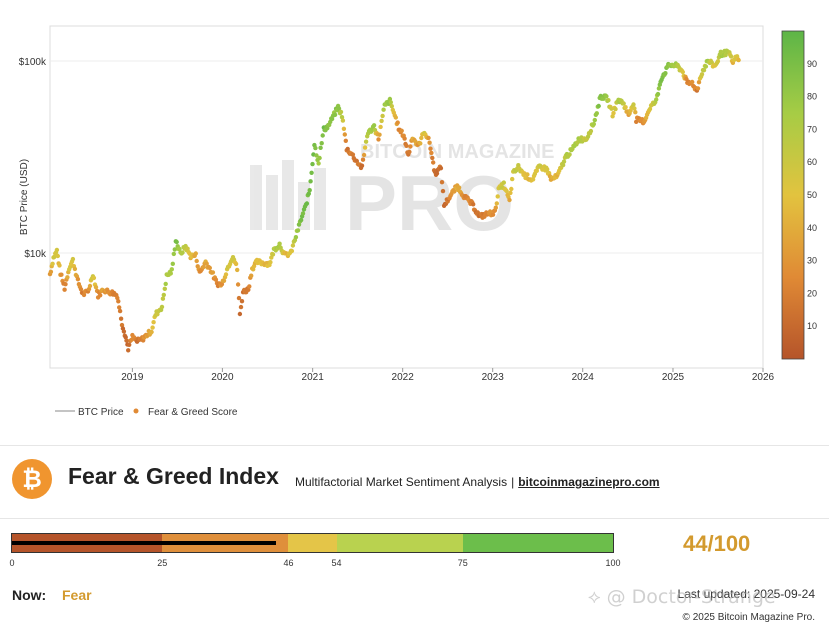 The image size is (829, 627). I want to click on colorbar-tick-label: 50, so click(812, 195).